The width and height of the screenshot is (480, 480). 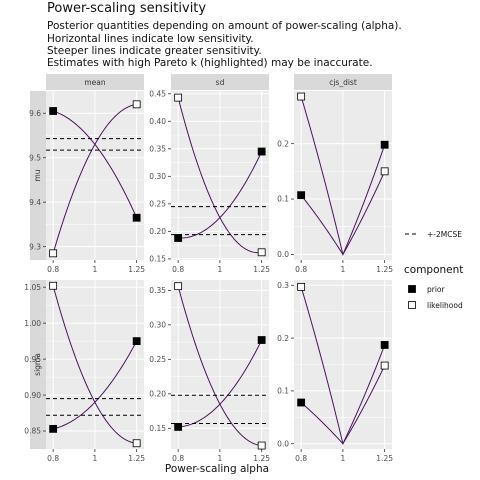 I want to click on y-tick-label-mu-cjs_dist: 0.1, so click(x=283, y=199).